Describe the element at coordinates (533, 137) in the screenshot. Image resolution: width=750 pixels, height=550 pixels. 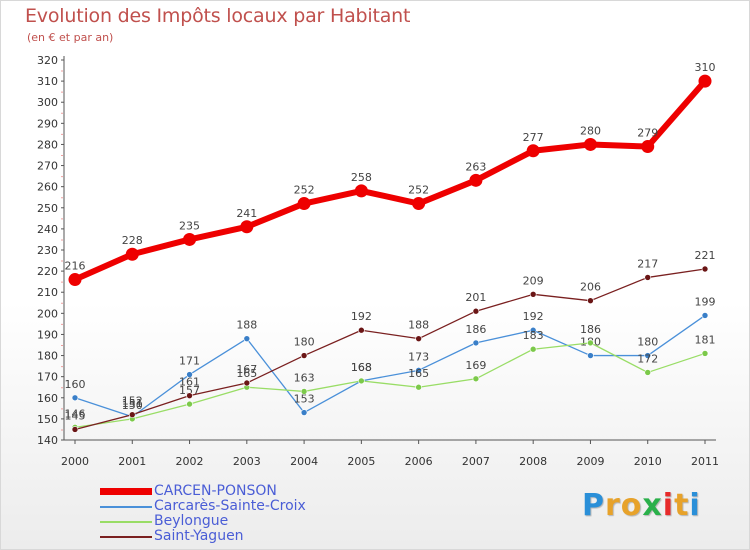
I see `data-label-carcen-ponson: 277` at that location.